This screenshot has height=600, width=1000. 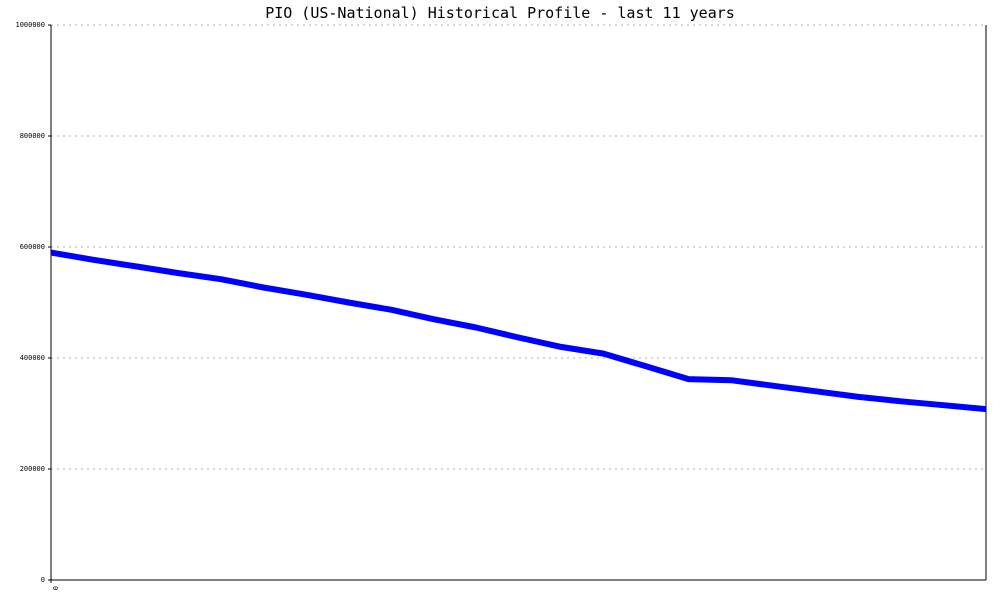 I want to click on y-tick-label-5: 1000000, so click(x=30, y=25).